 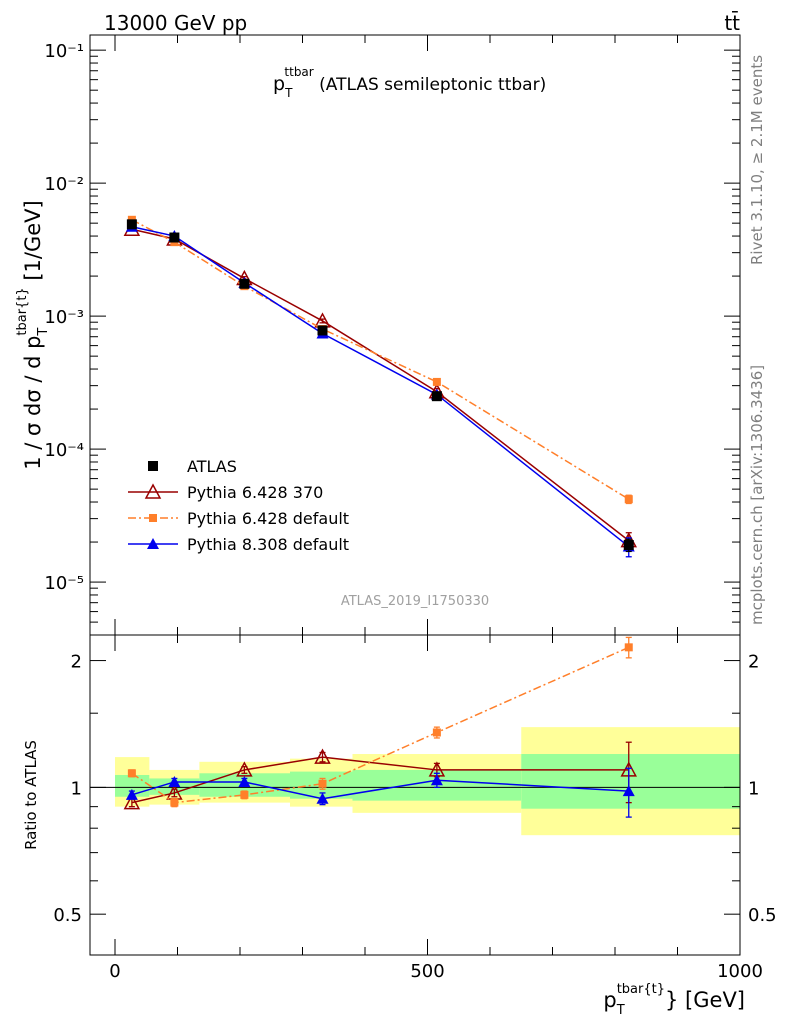 I want to click on ratio-y-axis-label: Ratio to ATLAS, so click(x=31, y=795).